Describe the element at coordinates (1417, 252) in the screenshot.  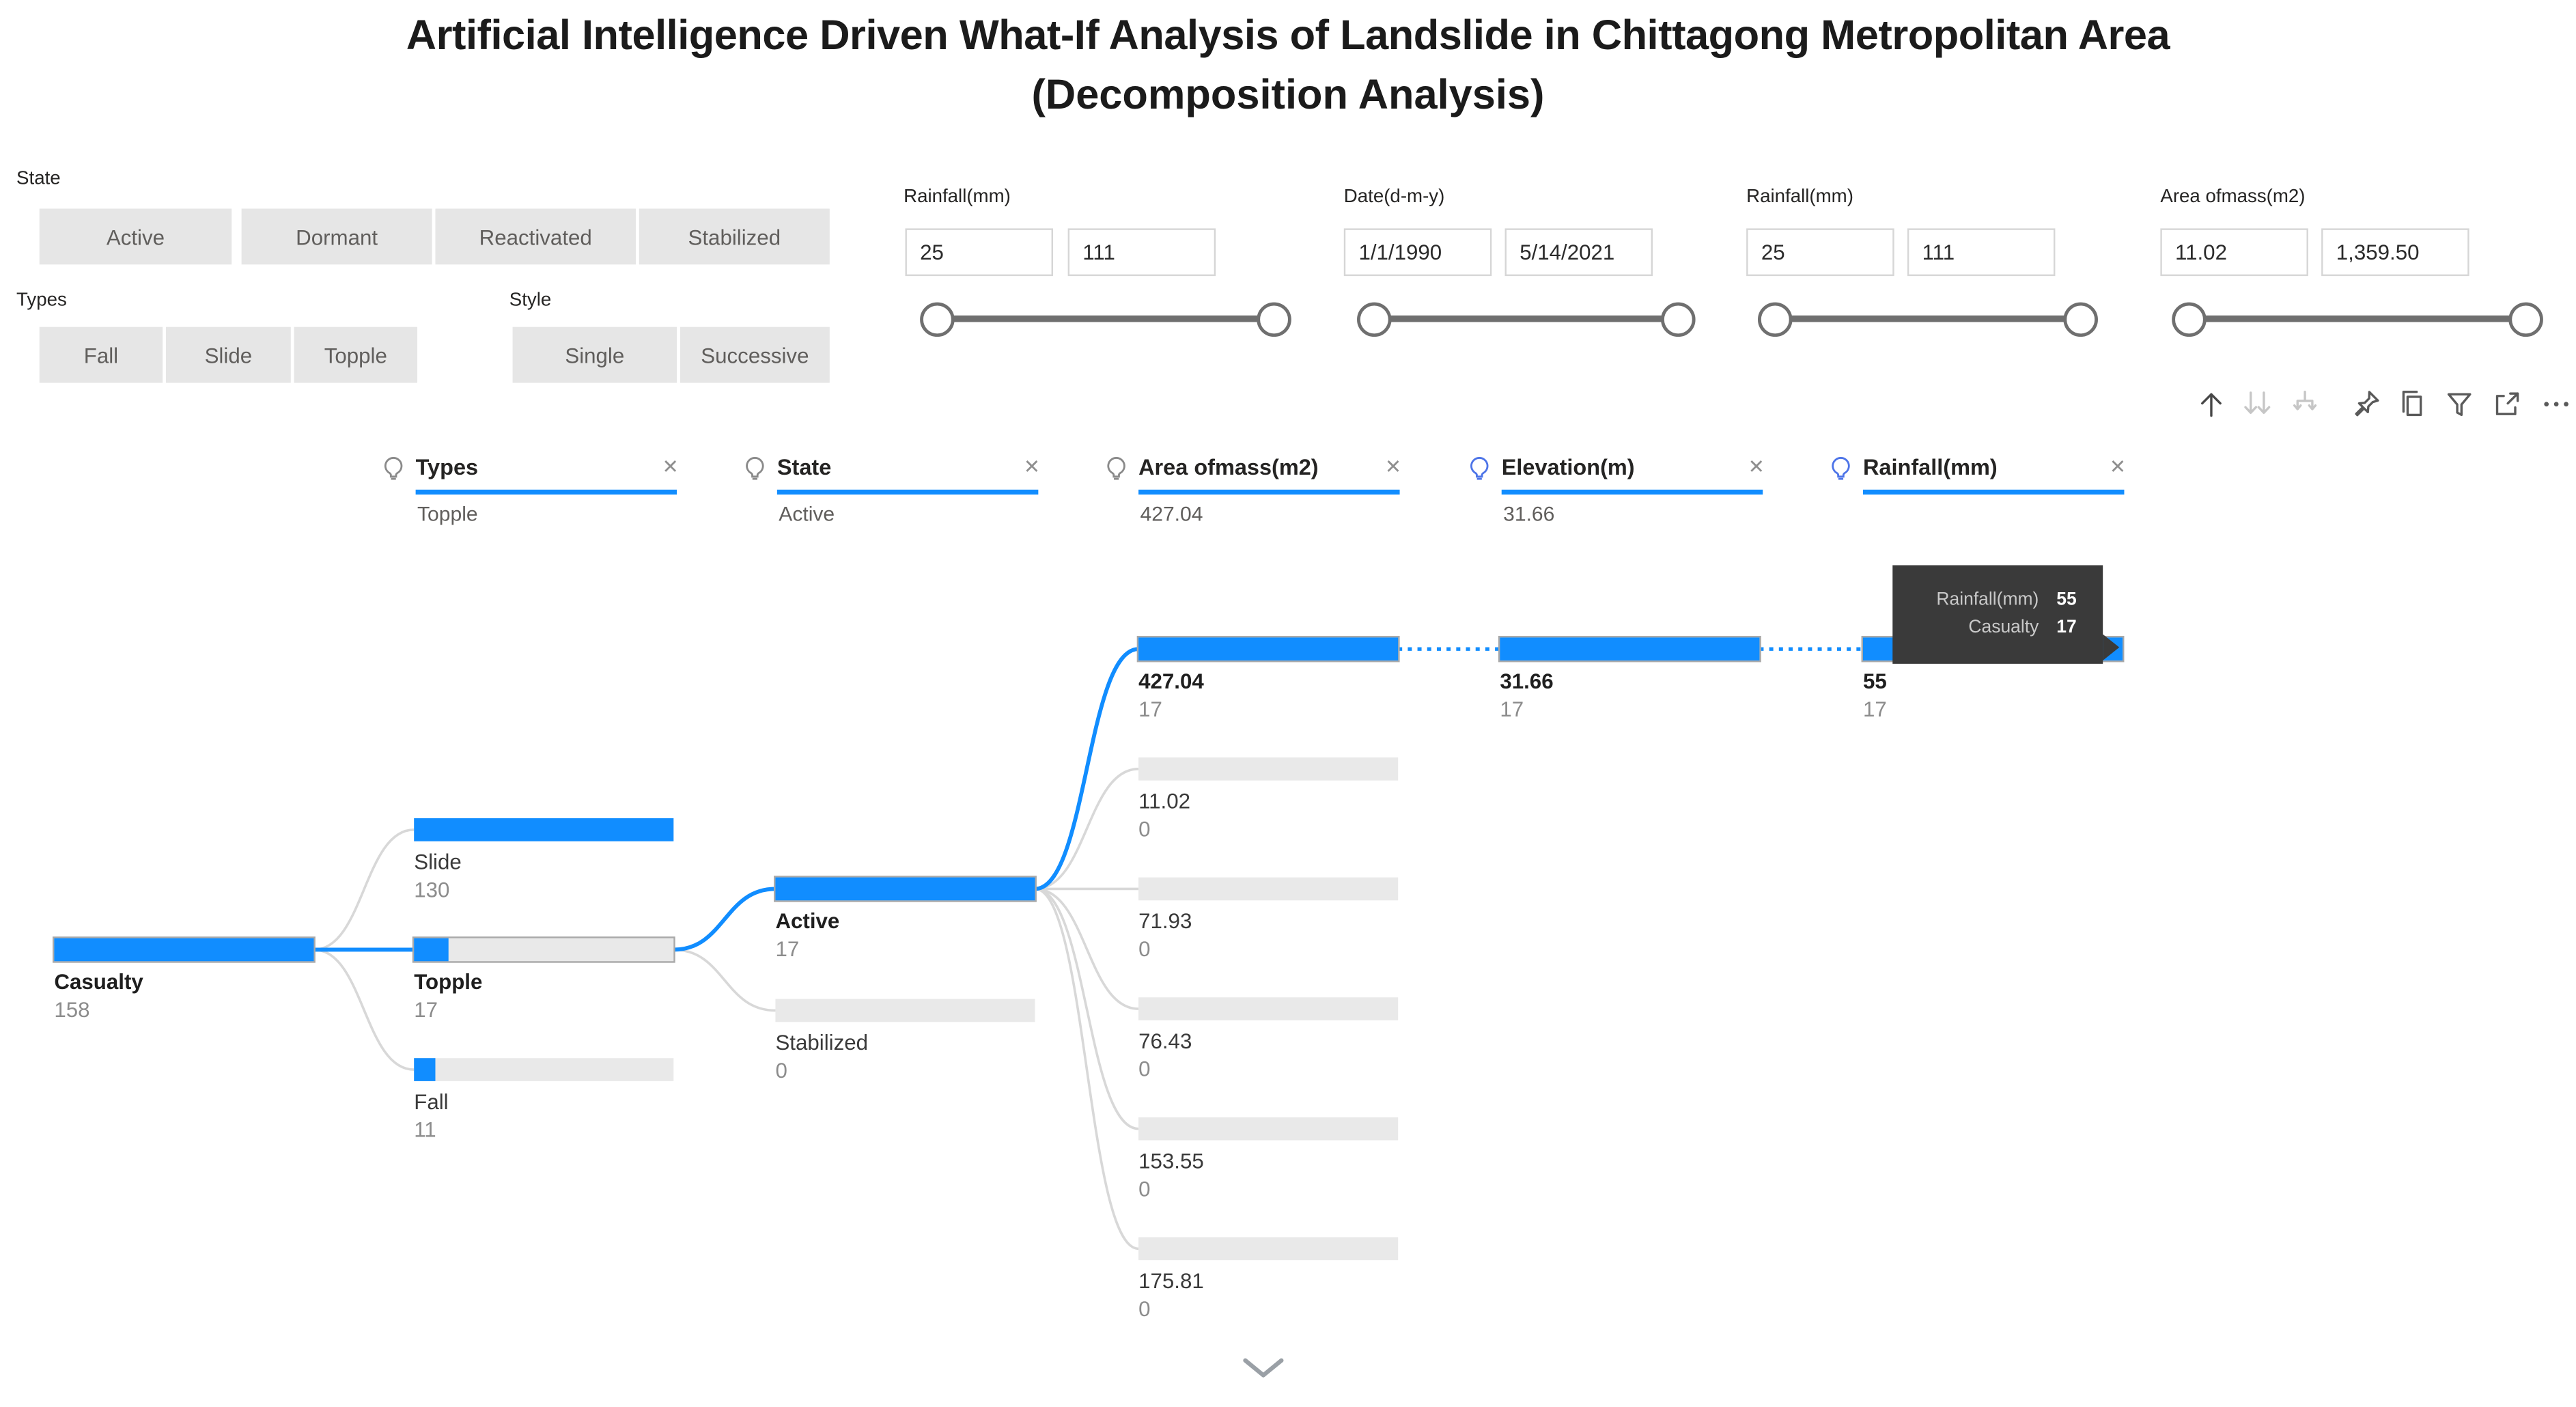
I see `slider-date-min-input` at that location.